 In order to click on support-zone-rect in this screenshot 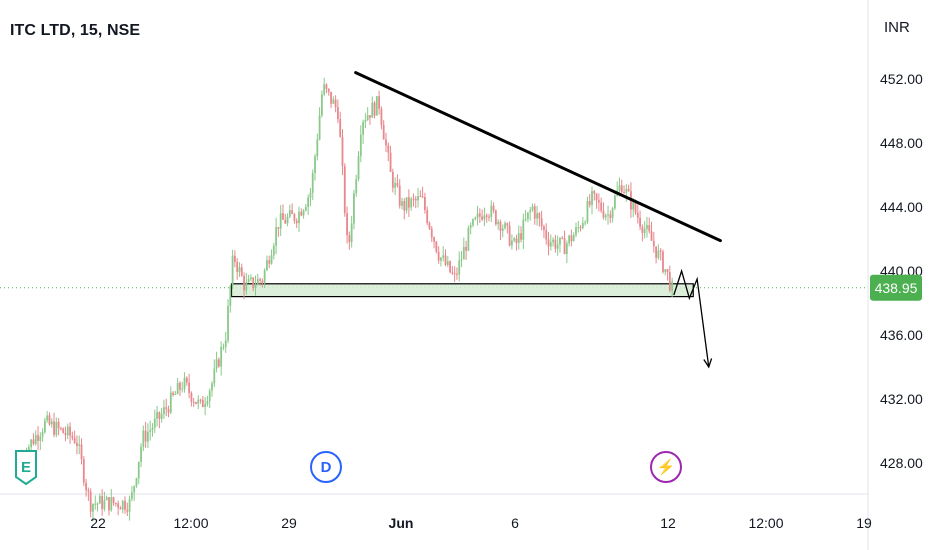, I will do `click(462, 290)`.